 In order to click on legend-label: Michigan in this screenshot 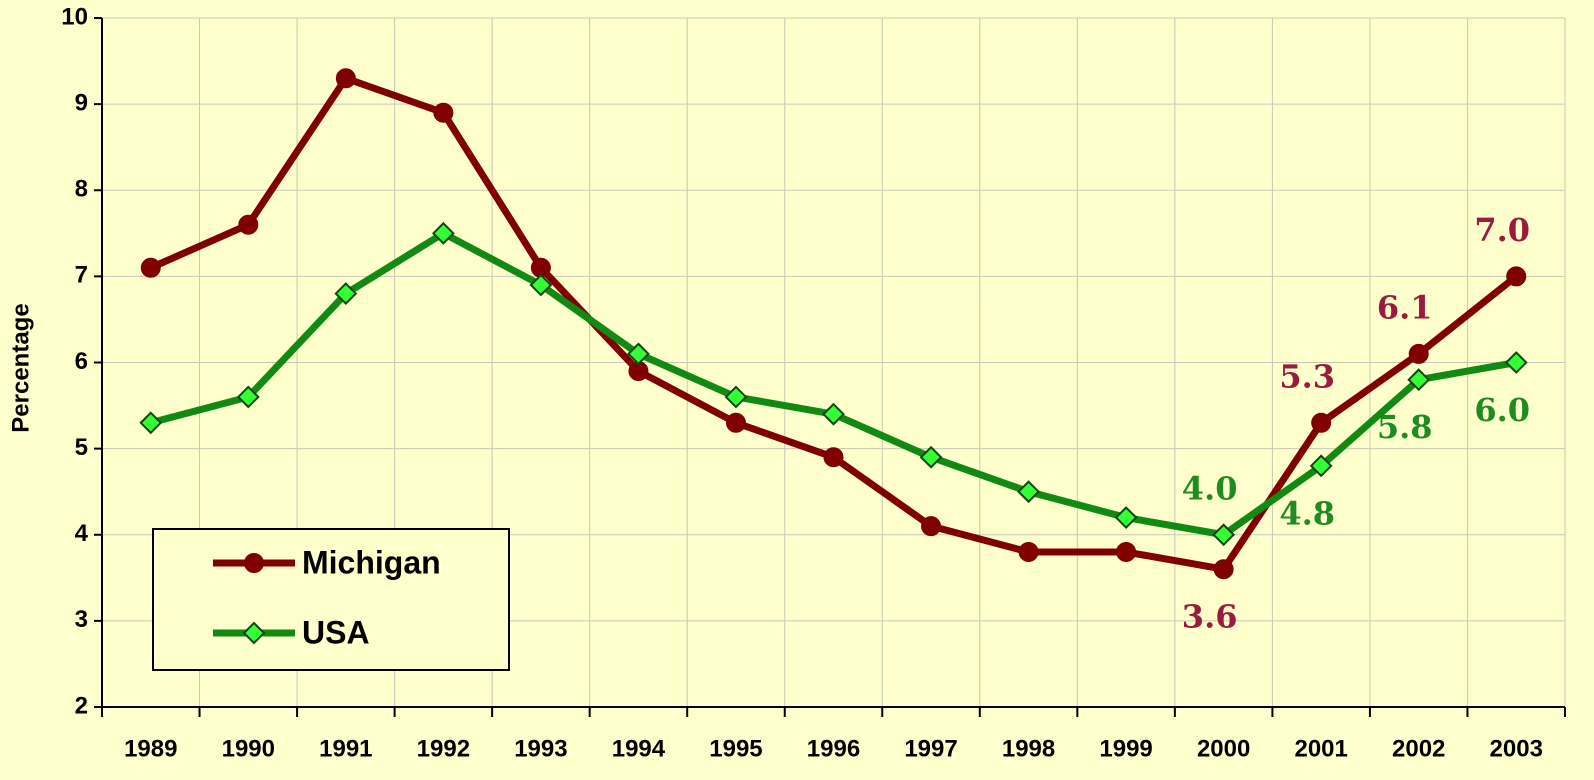, I will do `click(371, 562)`.